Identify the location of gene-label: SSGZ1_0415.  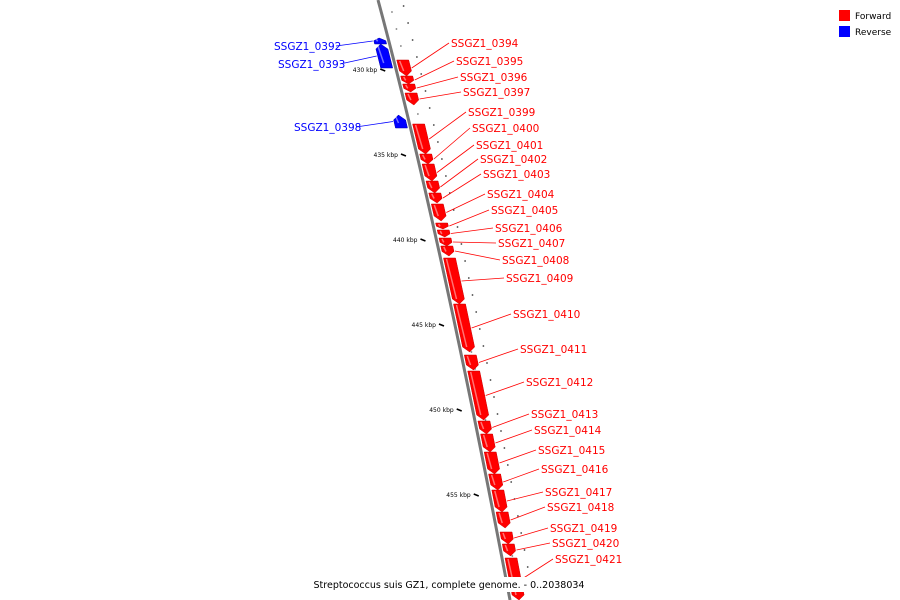
(571, 451).